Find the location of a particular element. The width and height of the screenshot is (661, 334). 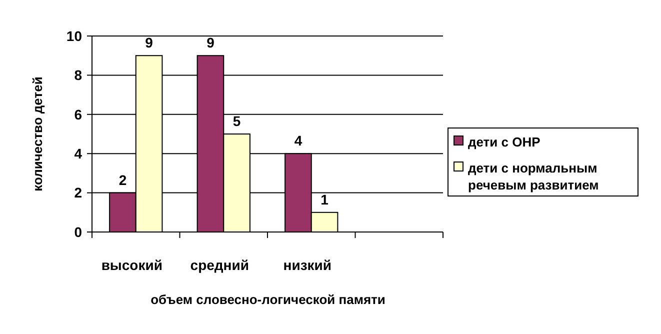

x-tick-label: средний is located at coordinates (219, 265).